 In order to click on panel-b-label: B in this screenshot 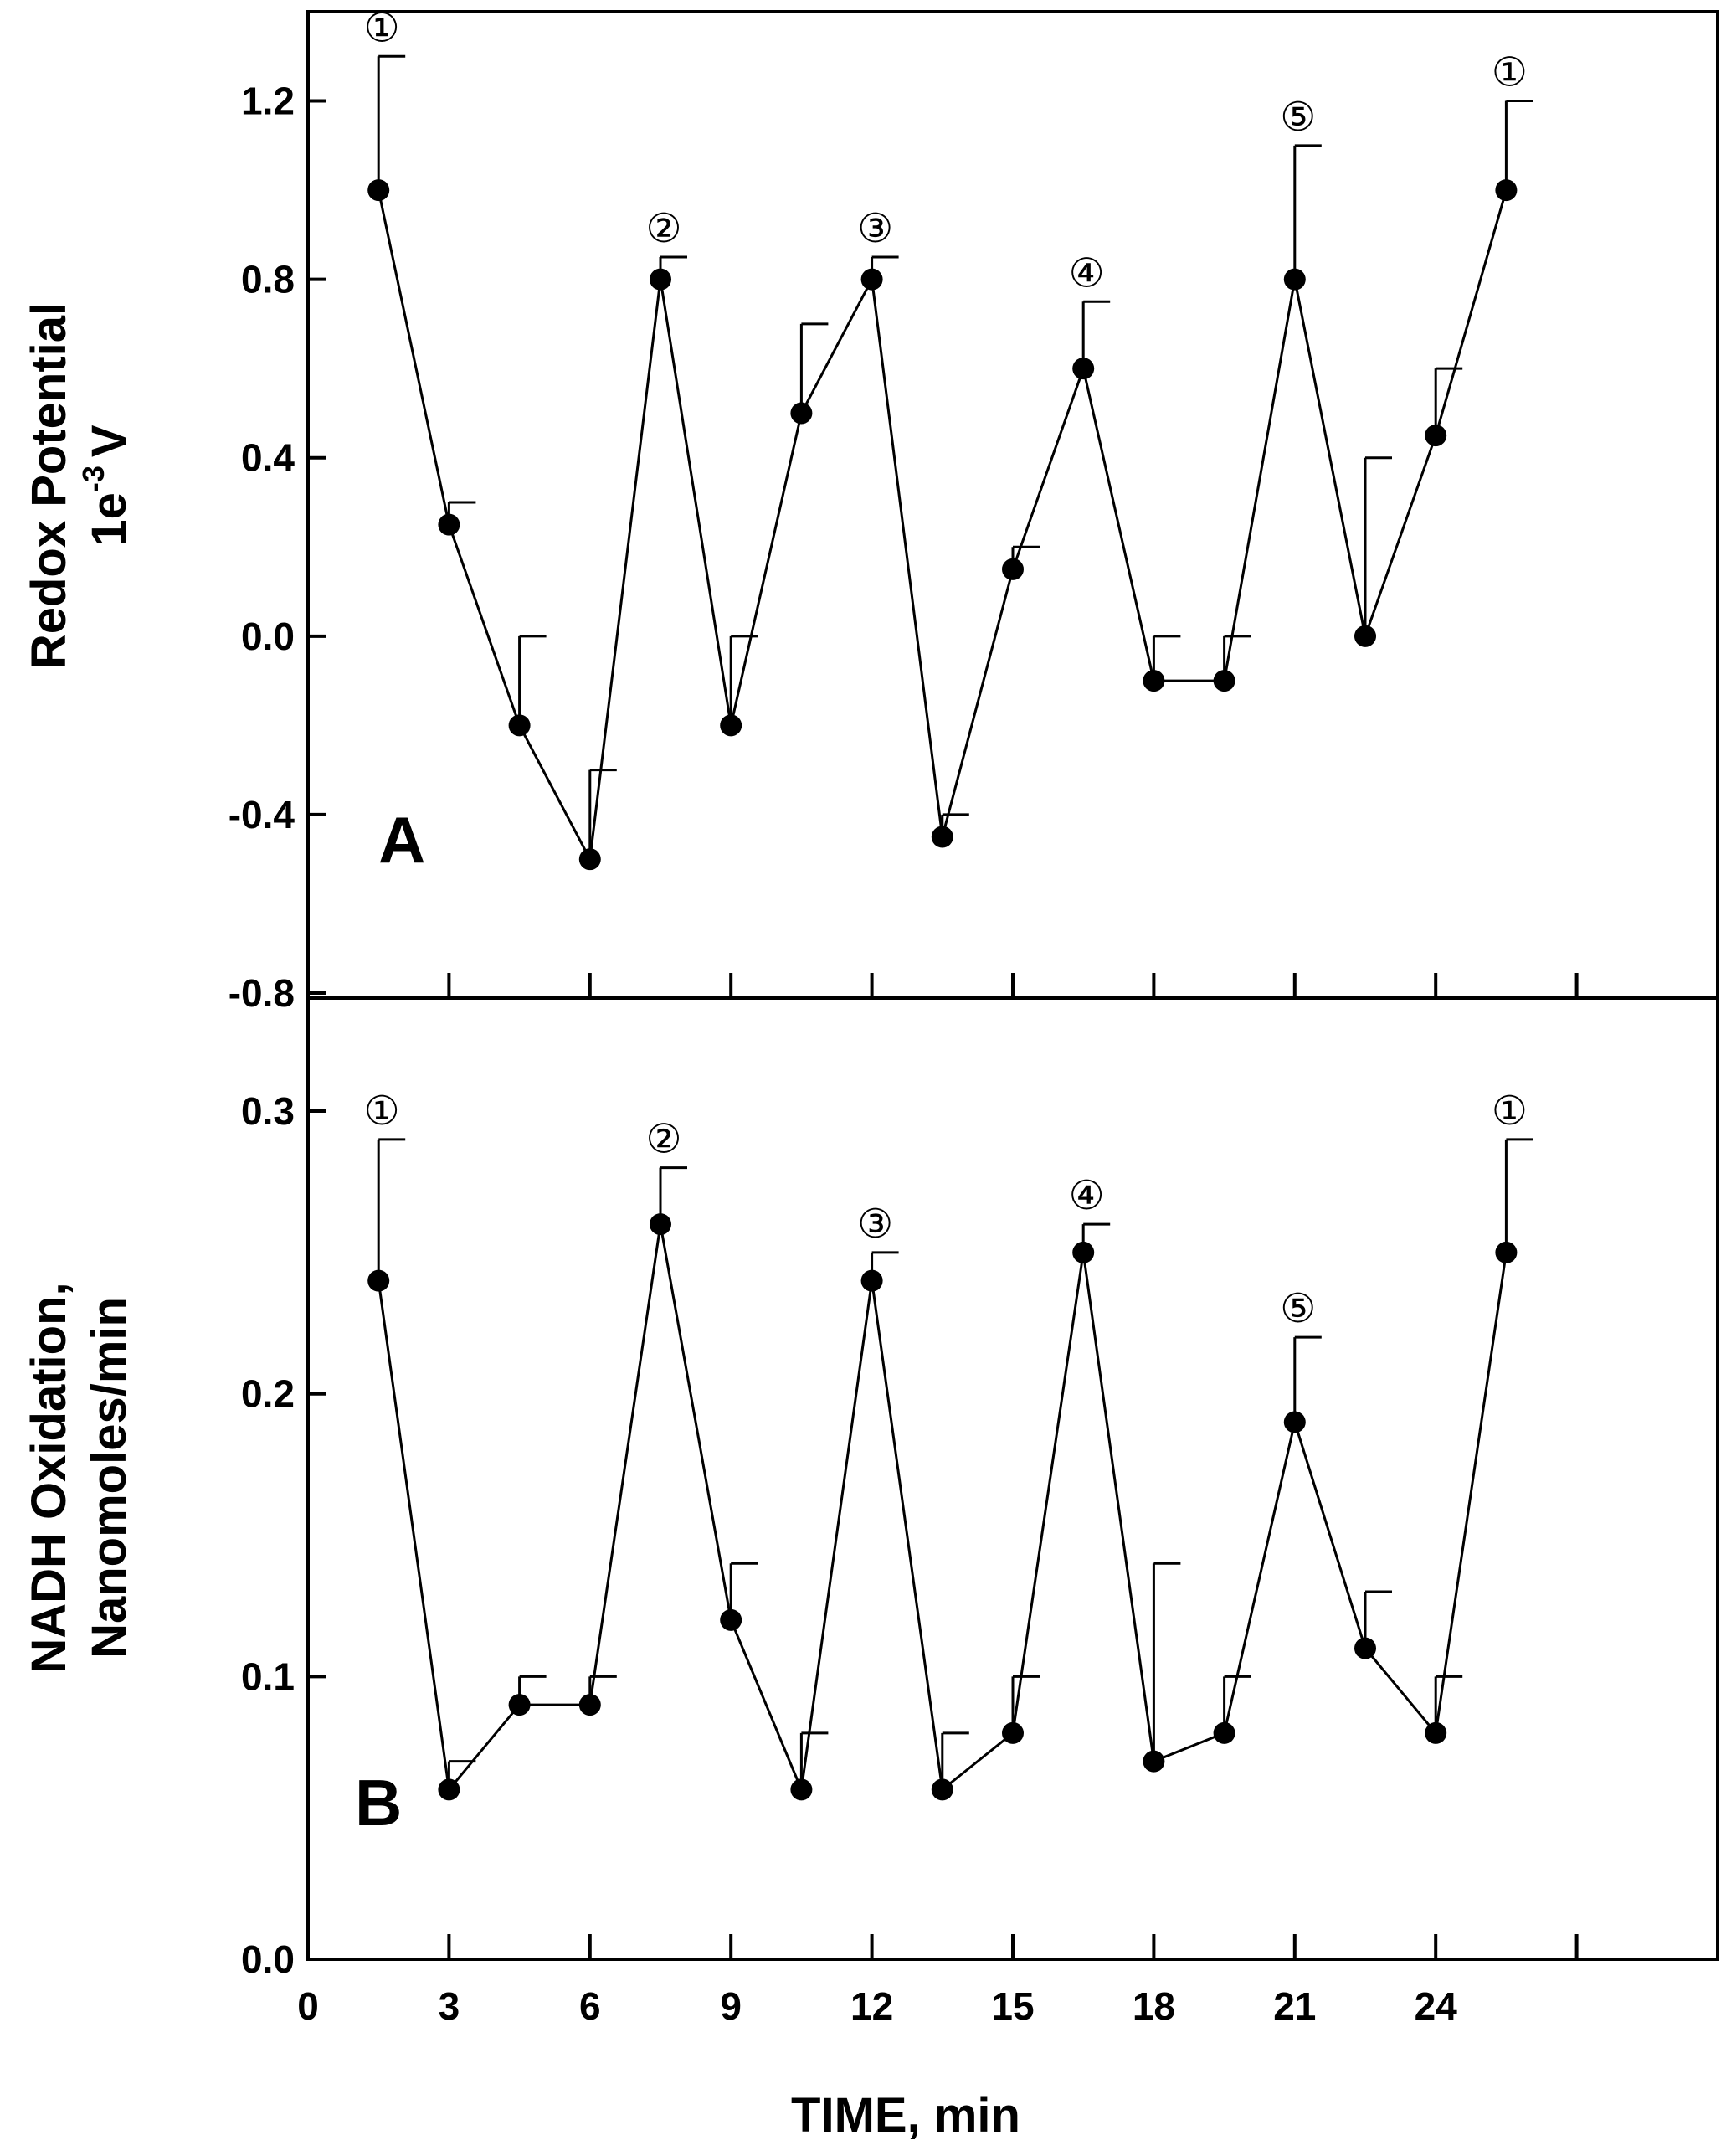, I will do `click(378, 1803)`.